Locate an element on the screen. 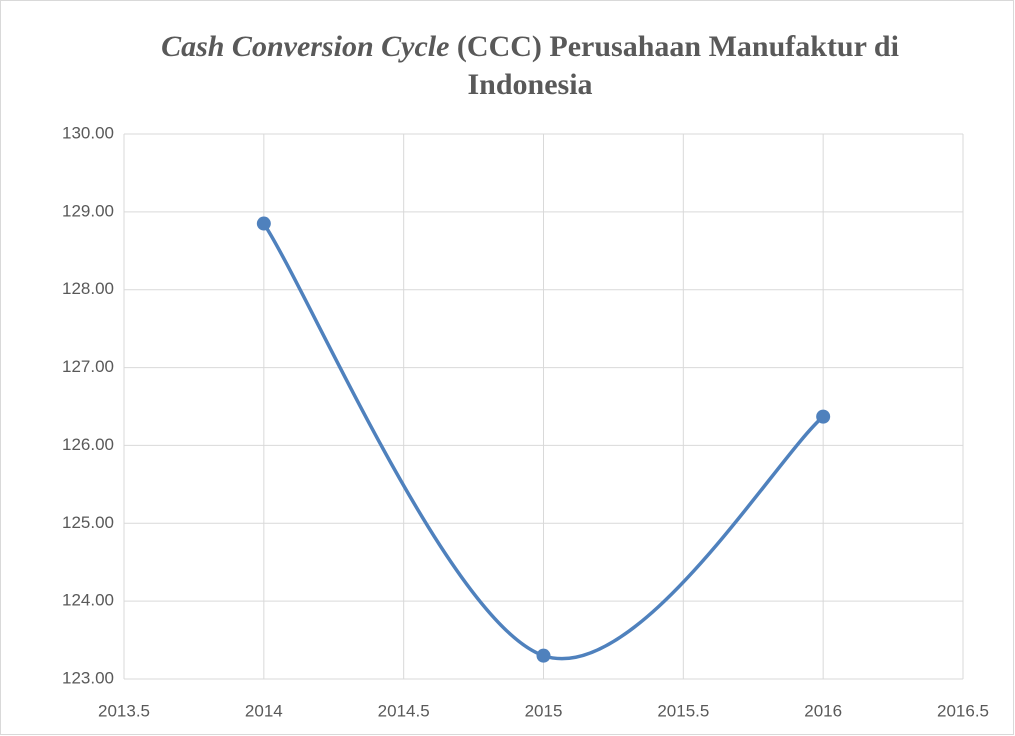 Image resolution: width=1015 pixels, height=736 pixels. y-tick-label: 127.00 is located at coordinates (88, 366).